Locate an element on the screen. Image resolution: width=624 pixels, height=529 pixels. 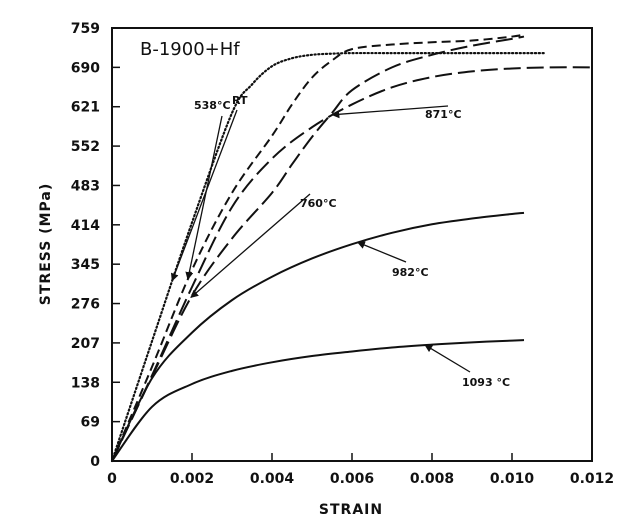
annotation-label-982-c: 982°C is located at coordinates (410, 272).